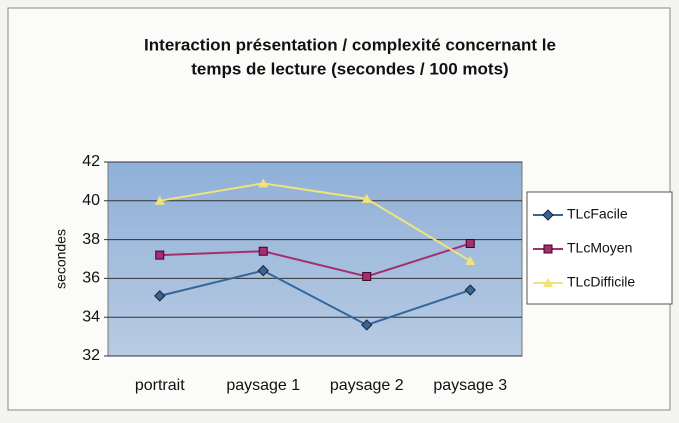 The height and width of the screenshot is (423, 679). I want to click on x-tick-label: paysage 3, so click(470, 385).